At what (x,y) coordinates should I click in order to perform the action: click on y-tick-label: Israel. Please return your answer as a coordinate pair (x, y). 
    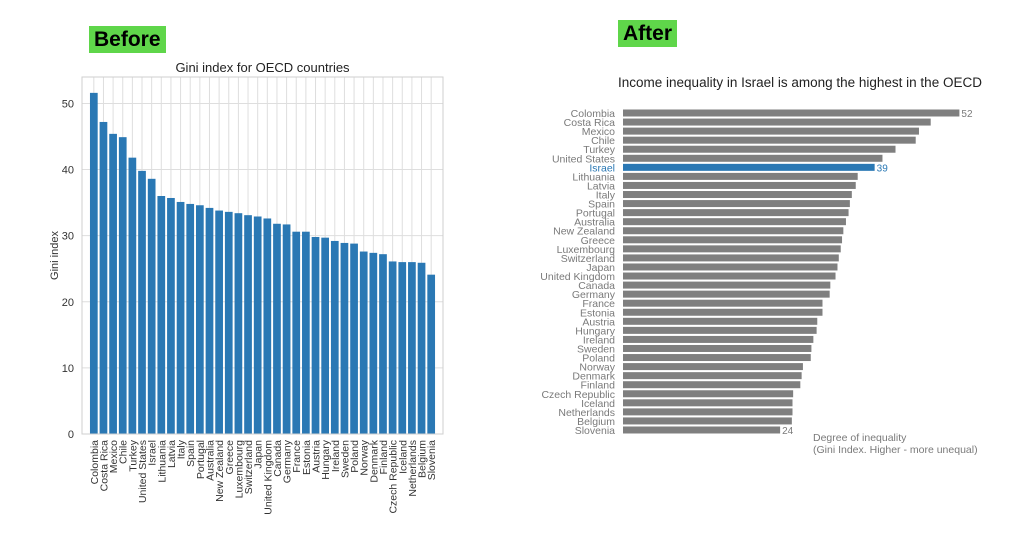
    Looking at the image, I should click on (602, 168).